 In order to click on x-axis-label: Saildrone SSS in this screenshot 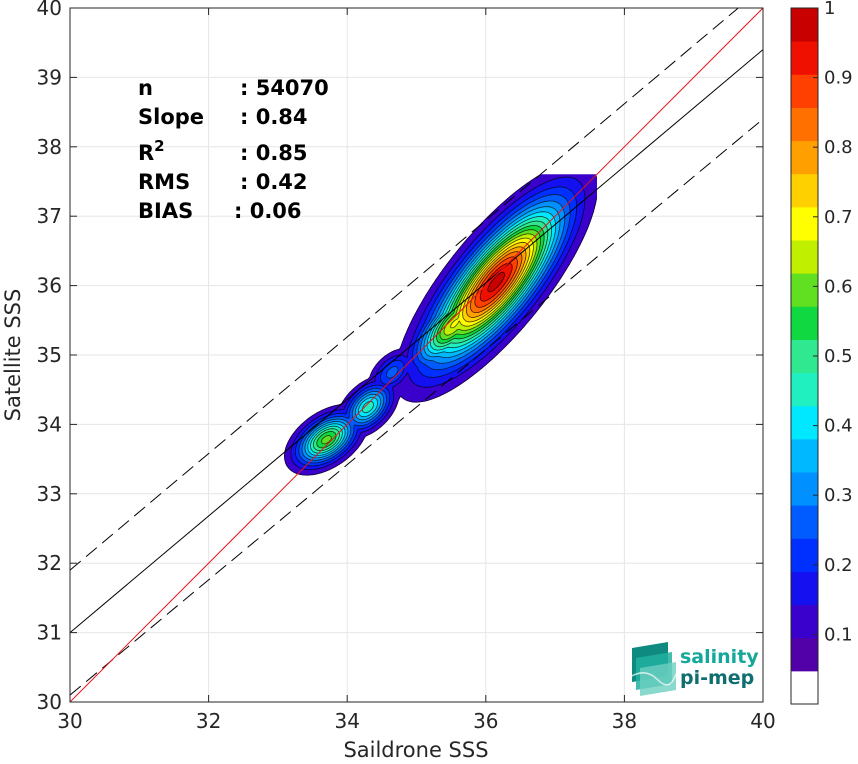, I will do `click(415, 750)`.